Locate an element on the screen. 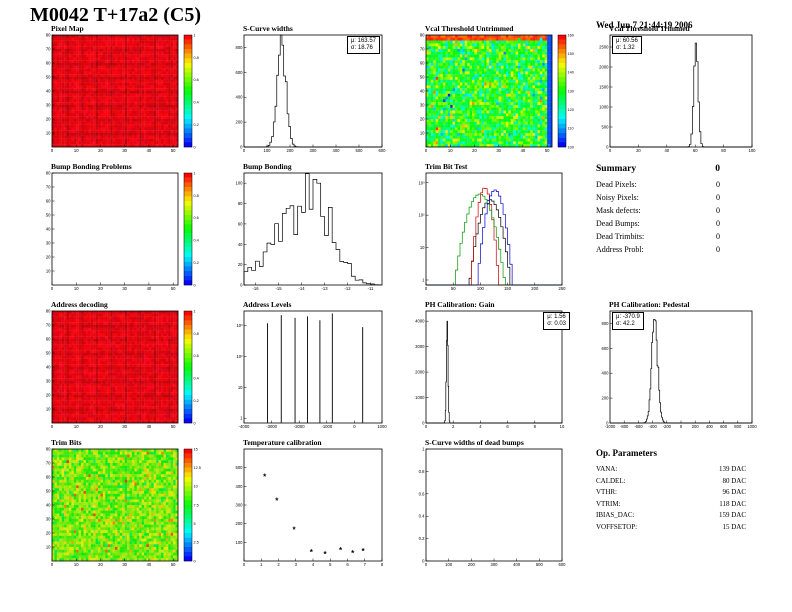 The image size is (792, 612). op-value: 139 DAC is located at coordinates (732, 469).